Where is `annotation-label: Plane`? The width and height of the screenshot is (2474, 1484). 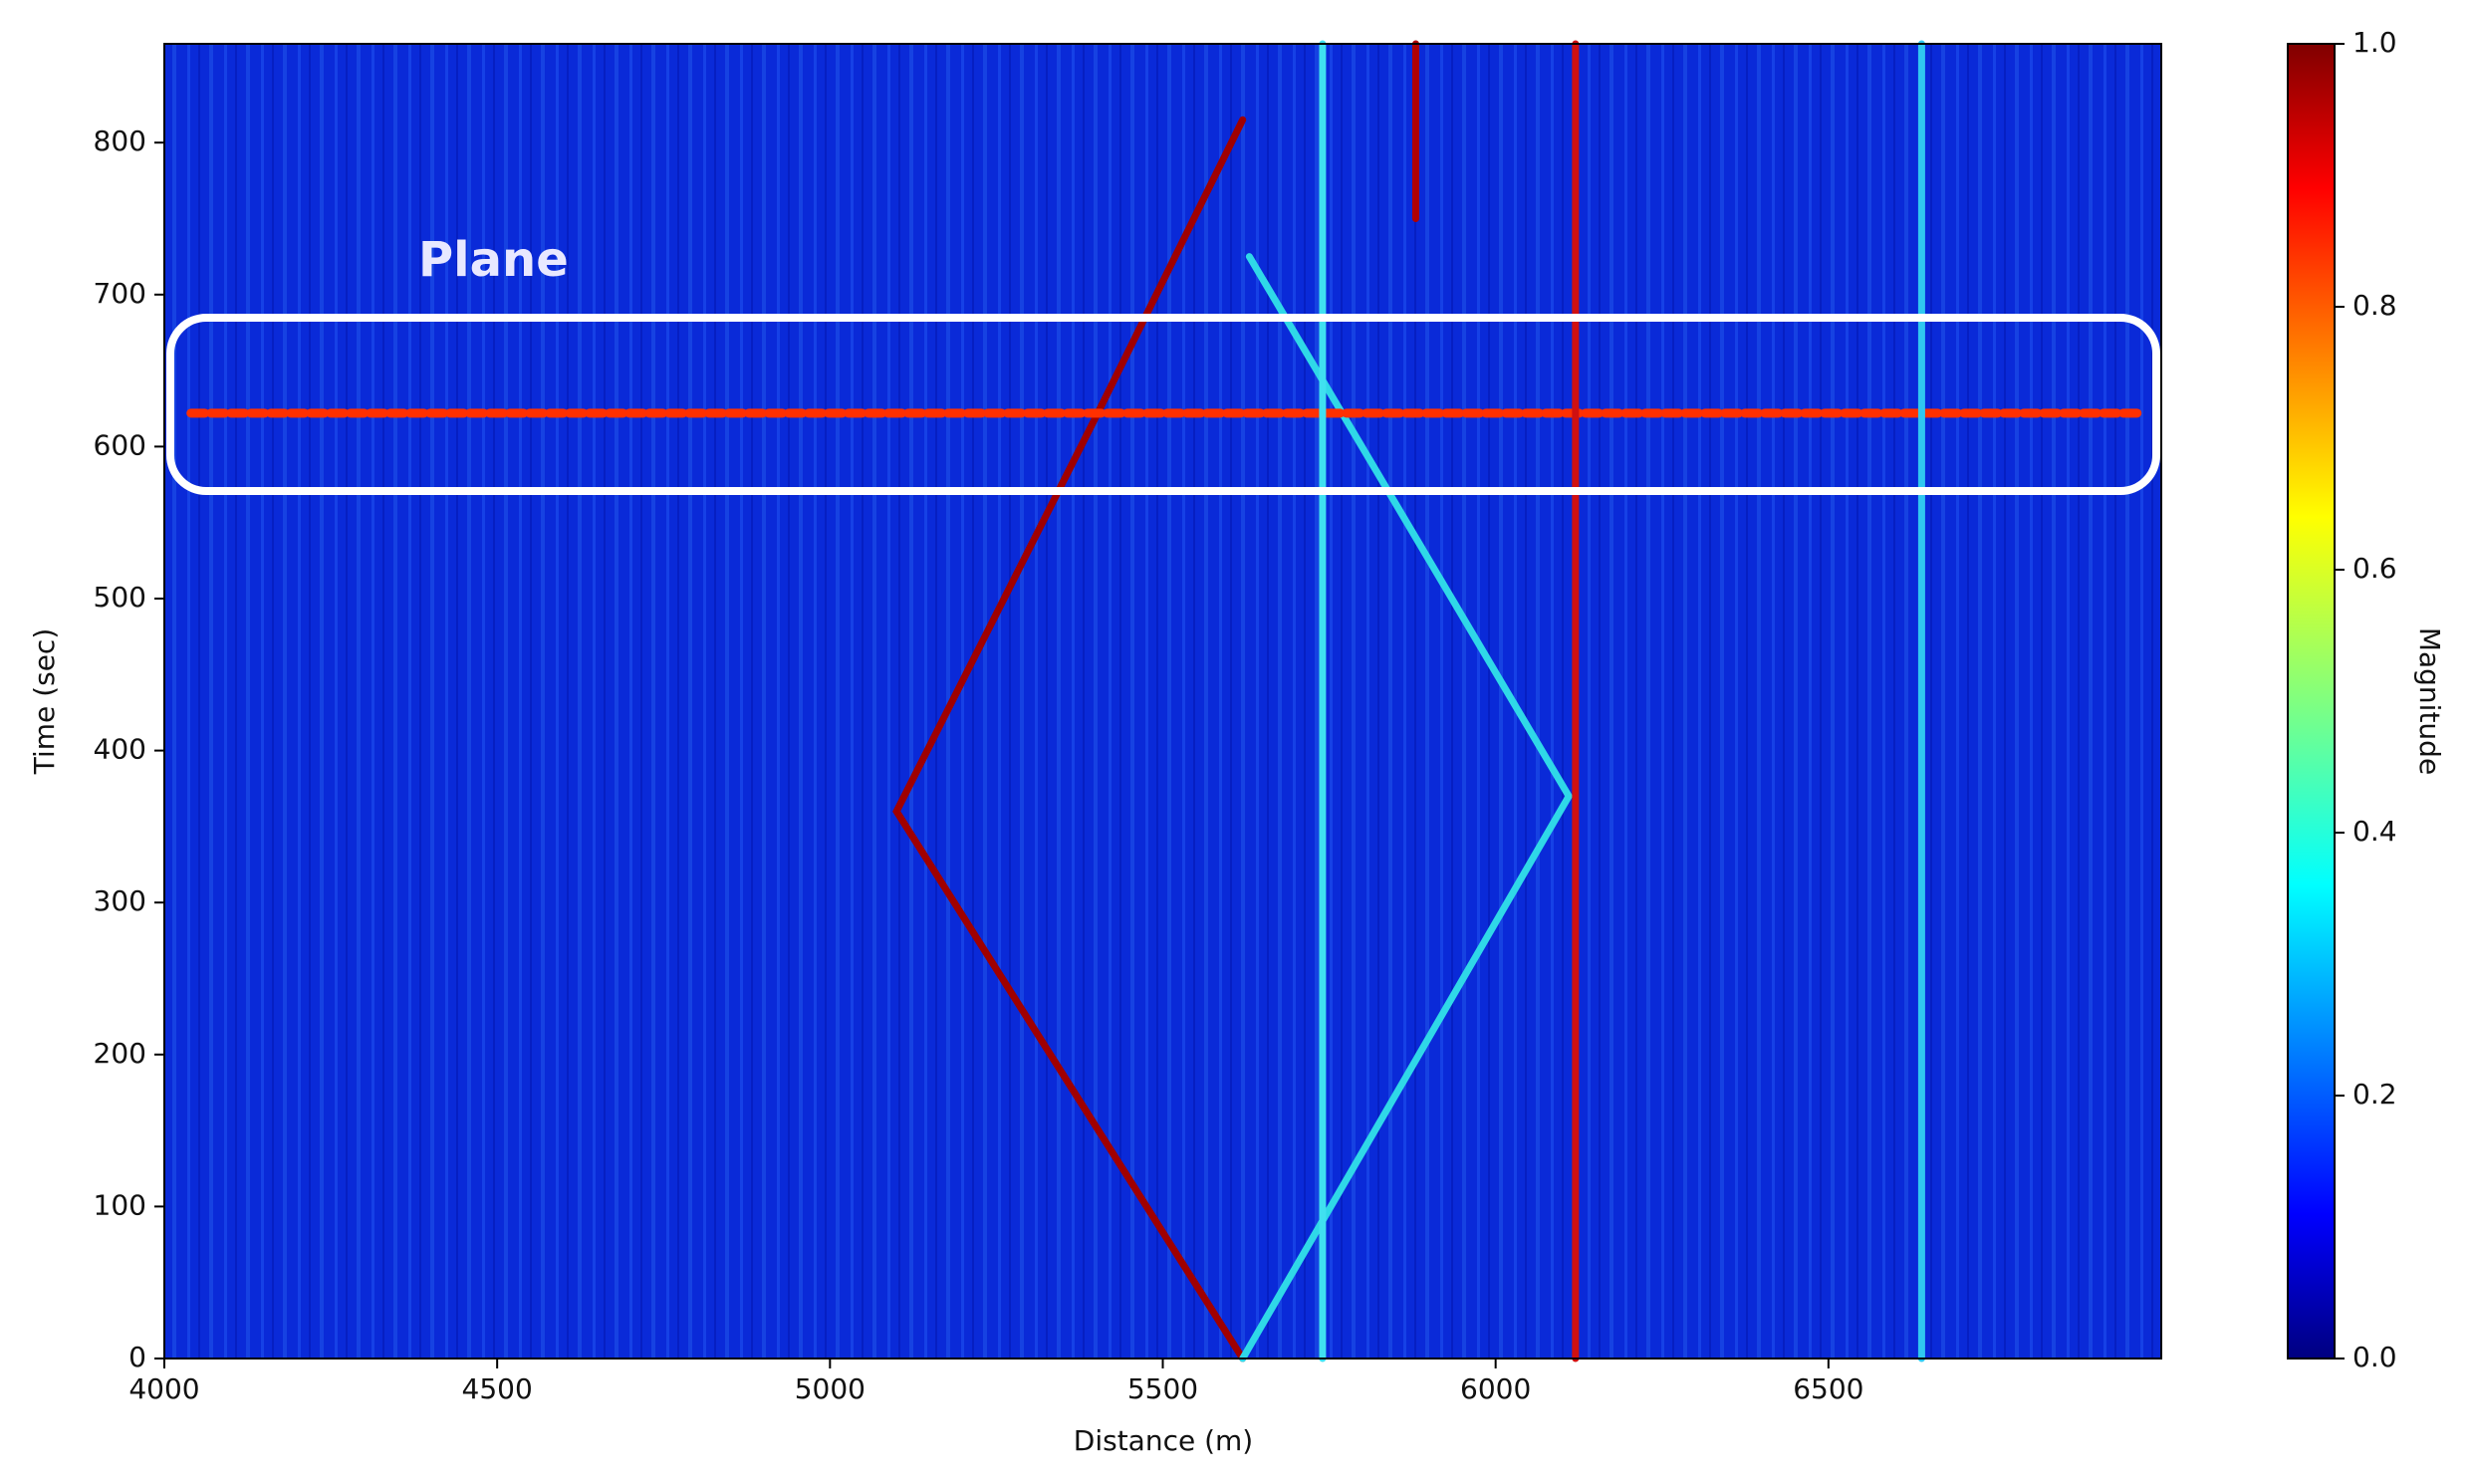
annotation-label: Plane is located at coordinates (493, 260).